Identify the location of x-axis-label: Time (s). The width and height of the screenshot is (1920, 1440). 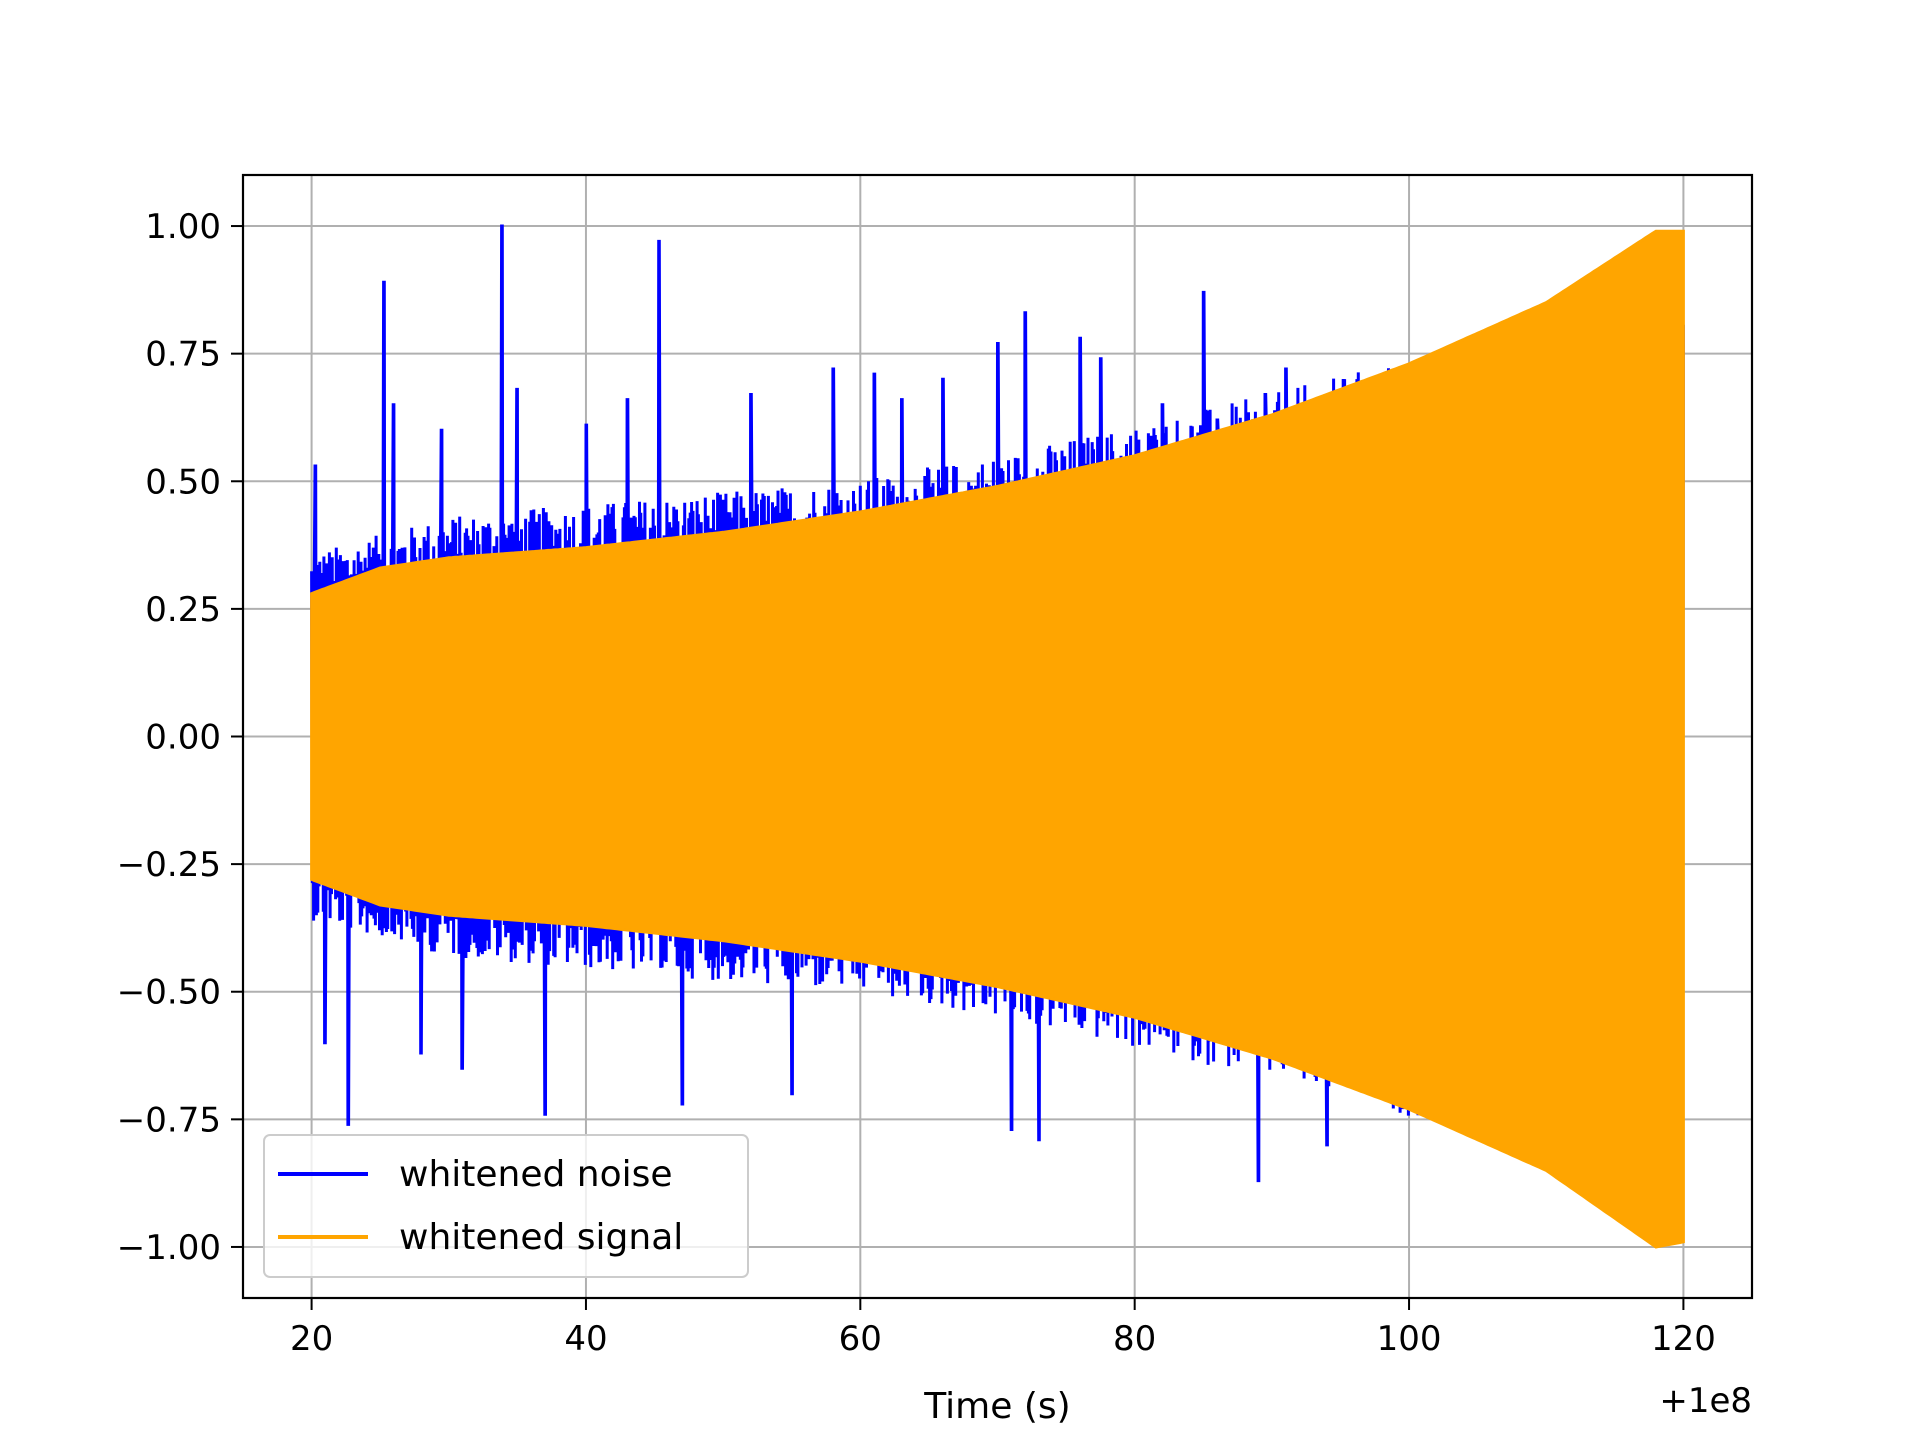
(996, 1406).